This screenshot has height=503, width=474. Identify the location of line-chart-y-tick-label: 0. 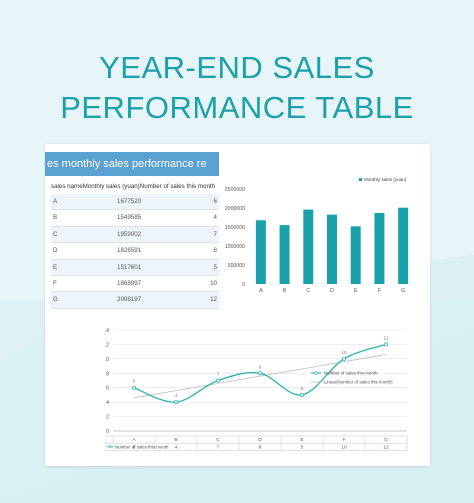
(107, 432).